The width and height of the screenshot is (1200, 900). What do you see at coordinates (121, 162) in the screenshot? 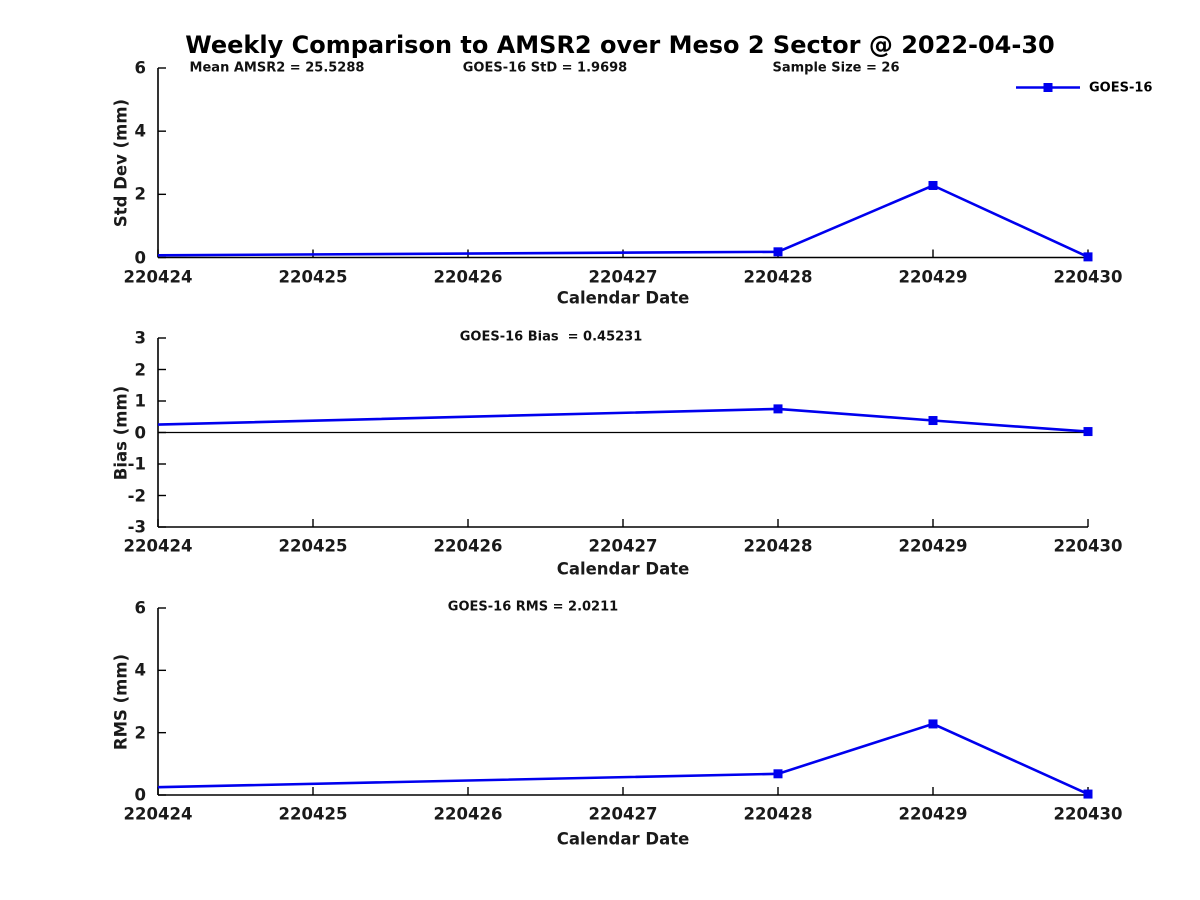
I see `y-axis-label: Std Dev (mm)` at bounding box center [121, 162].